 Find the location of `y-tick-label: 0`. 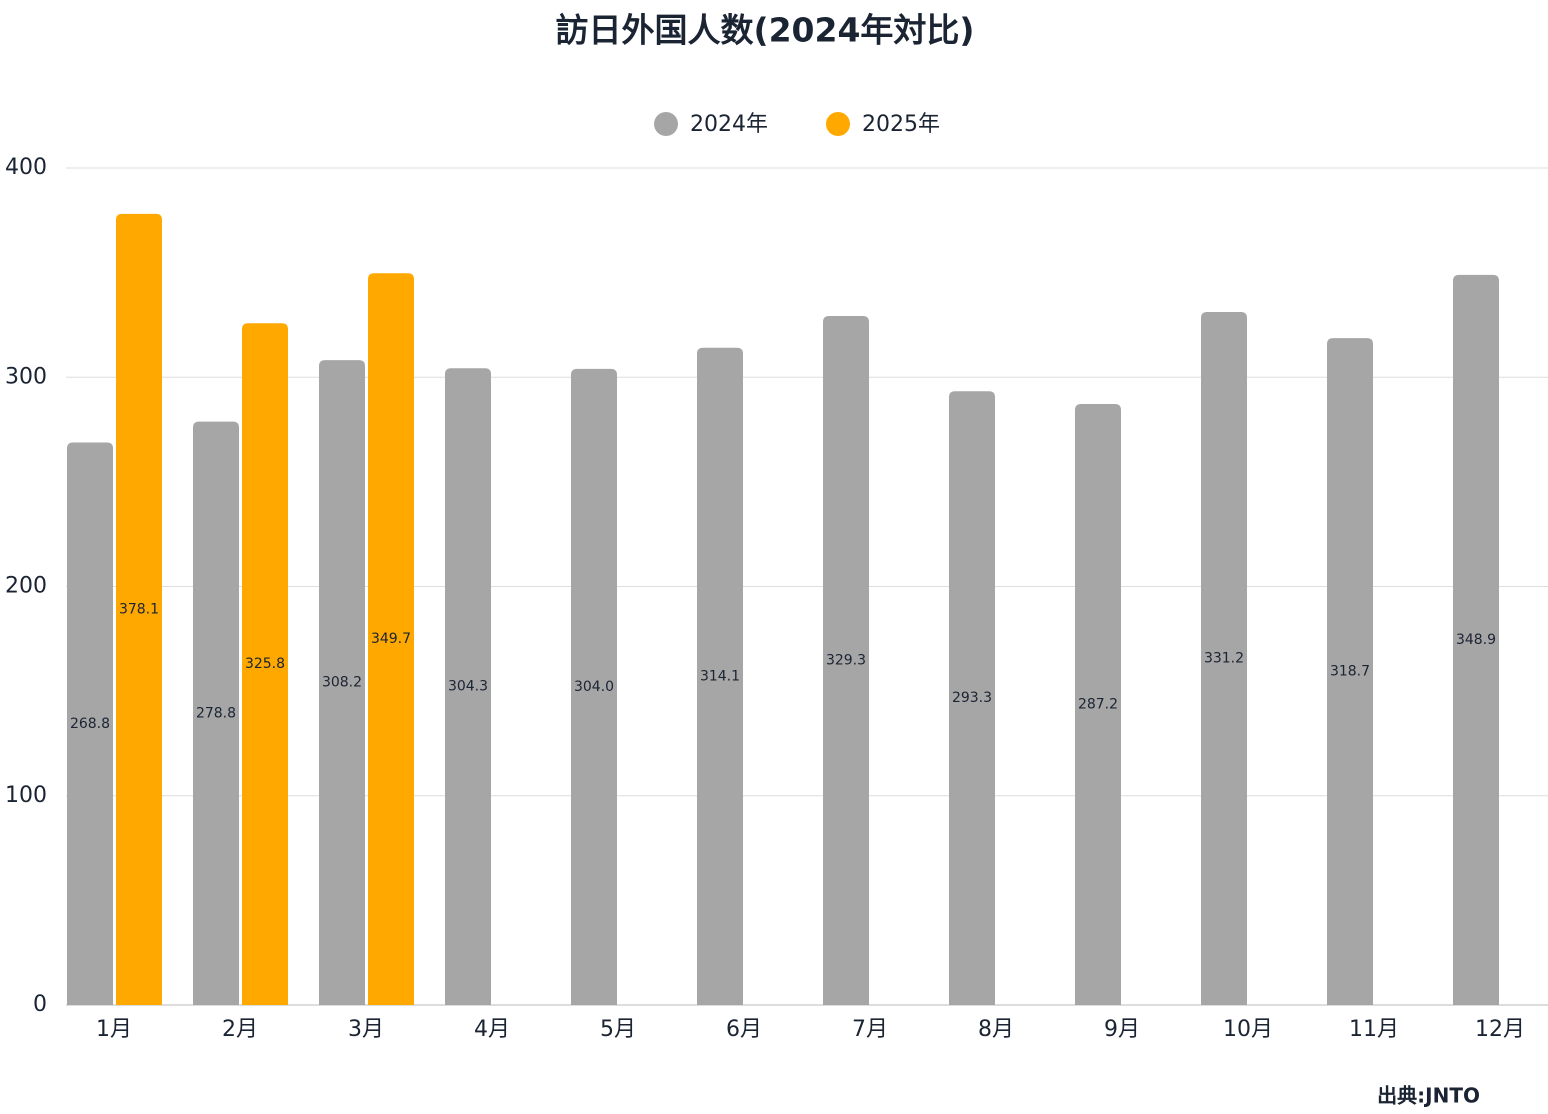

y-tick-label: 0 is located at coordinates (40, 1004).